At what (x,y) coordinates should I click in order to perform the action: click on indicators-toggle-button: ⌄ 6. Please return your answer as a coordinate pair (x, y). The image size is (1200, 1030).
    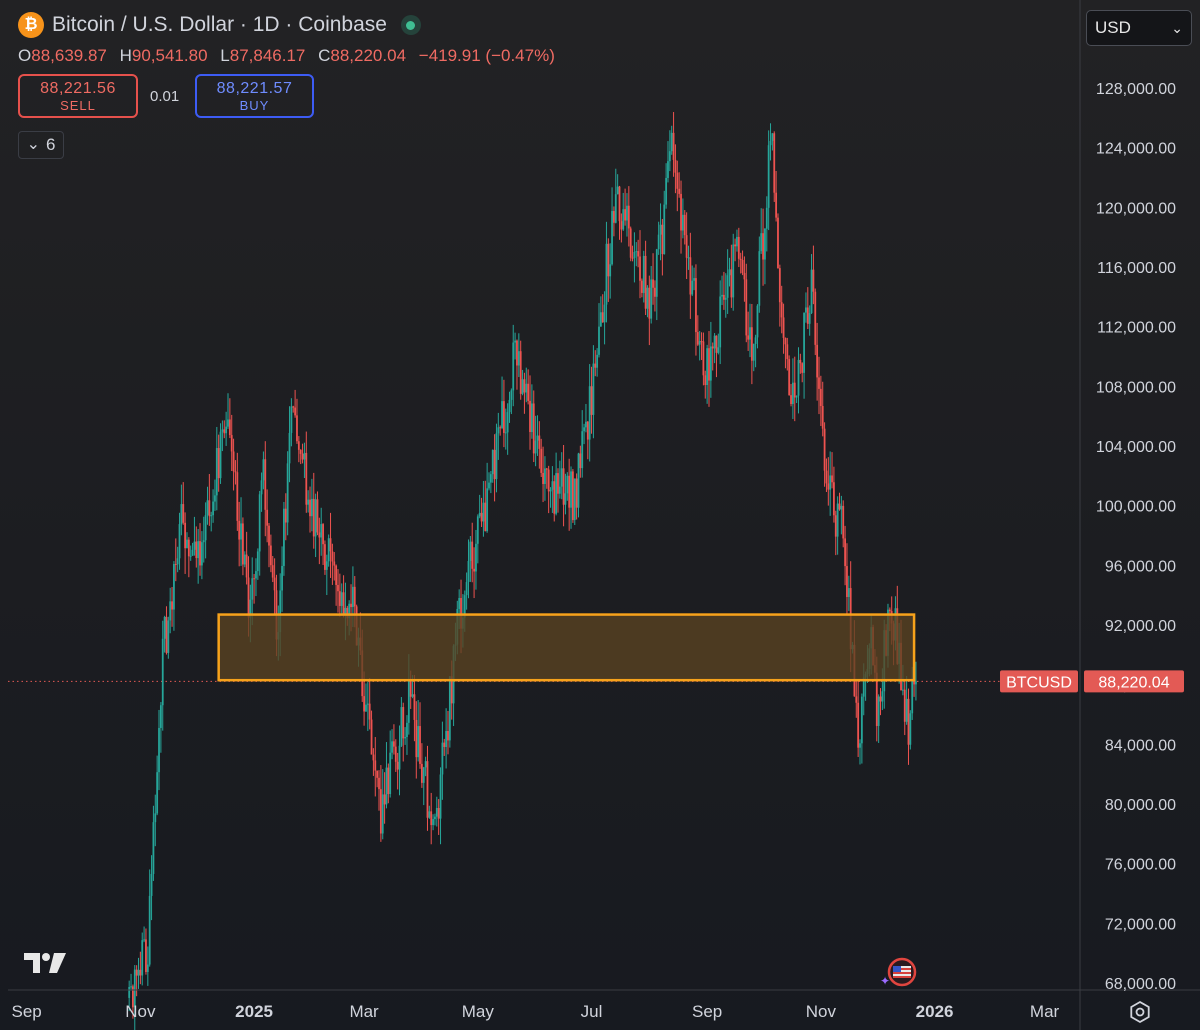
    Looking at the image, I should click on (41, 145).